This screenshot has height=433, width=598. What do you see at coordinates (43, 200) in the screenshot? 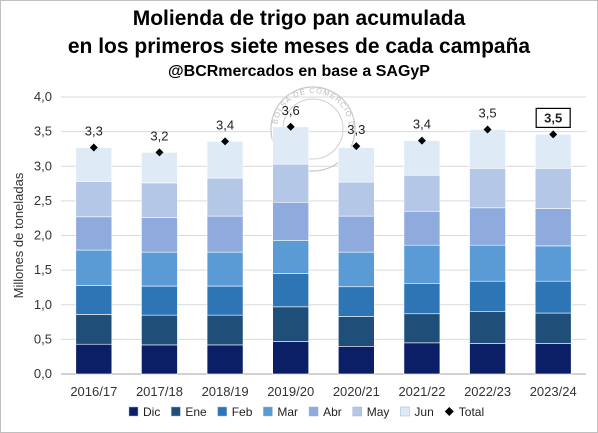
I see `y-tick-label: 2,5` at bounding box center [43, 200].